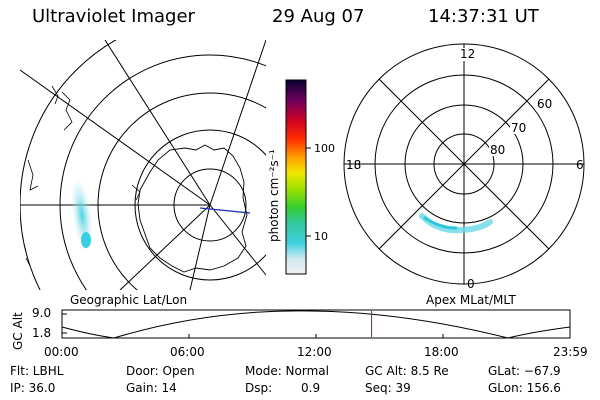  I want to click on altitude-tick-high: 9.0, so click(41, 313).